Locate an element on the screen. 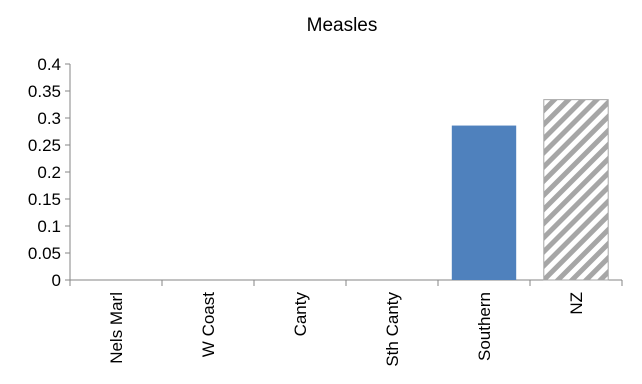 Image resolution: width=642 pixels, height=384 pixels. x-tick-label: Sth Canty is located at coordinates (392, 329).